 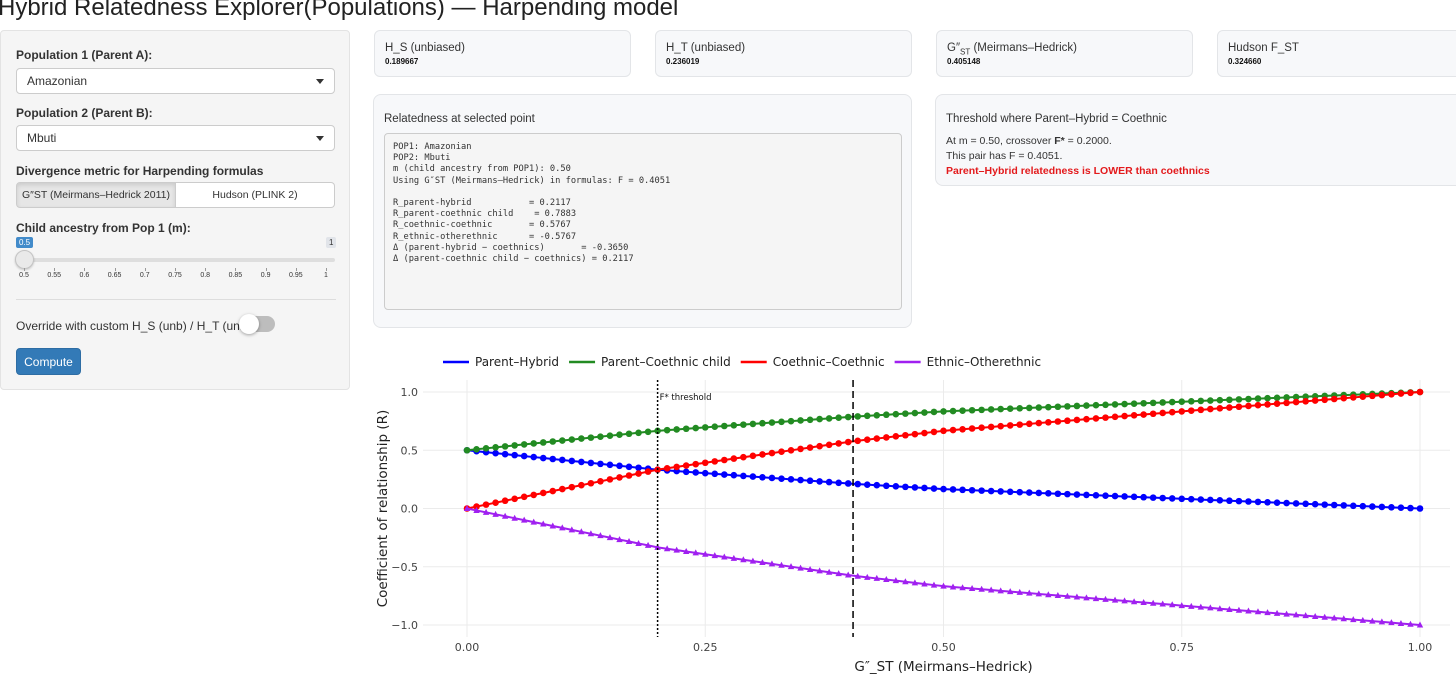 I want to click on slider-track, so click(x=179, y=260).